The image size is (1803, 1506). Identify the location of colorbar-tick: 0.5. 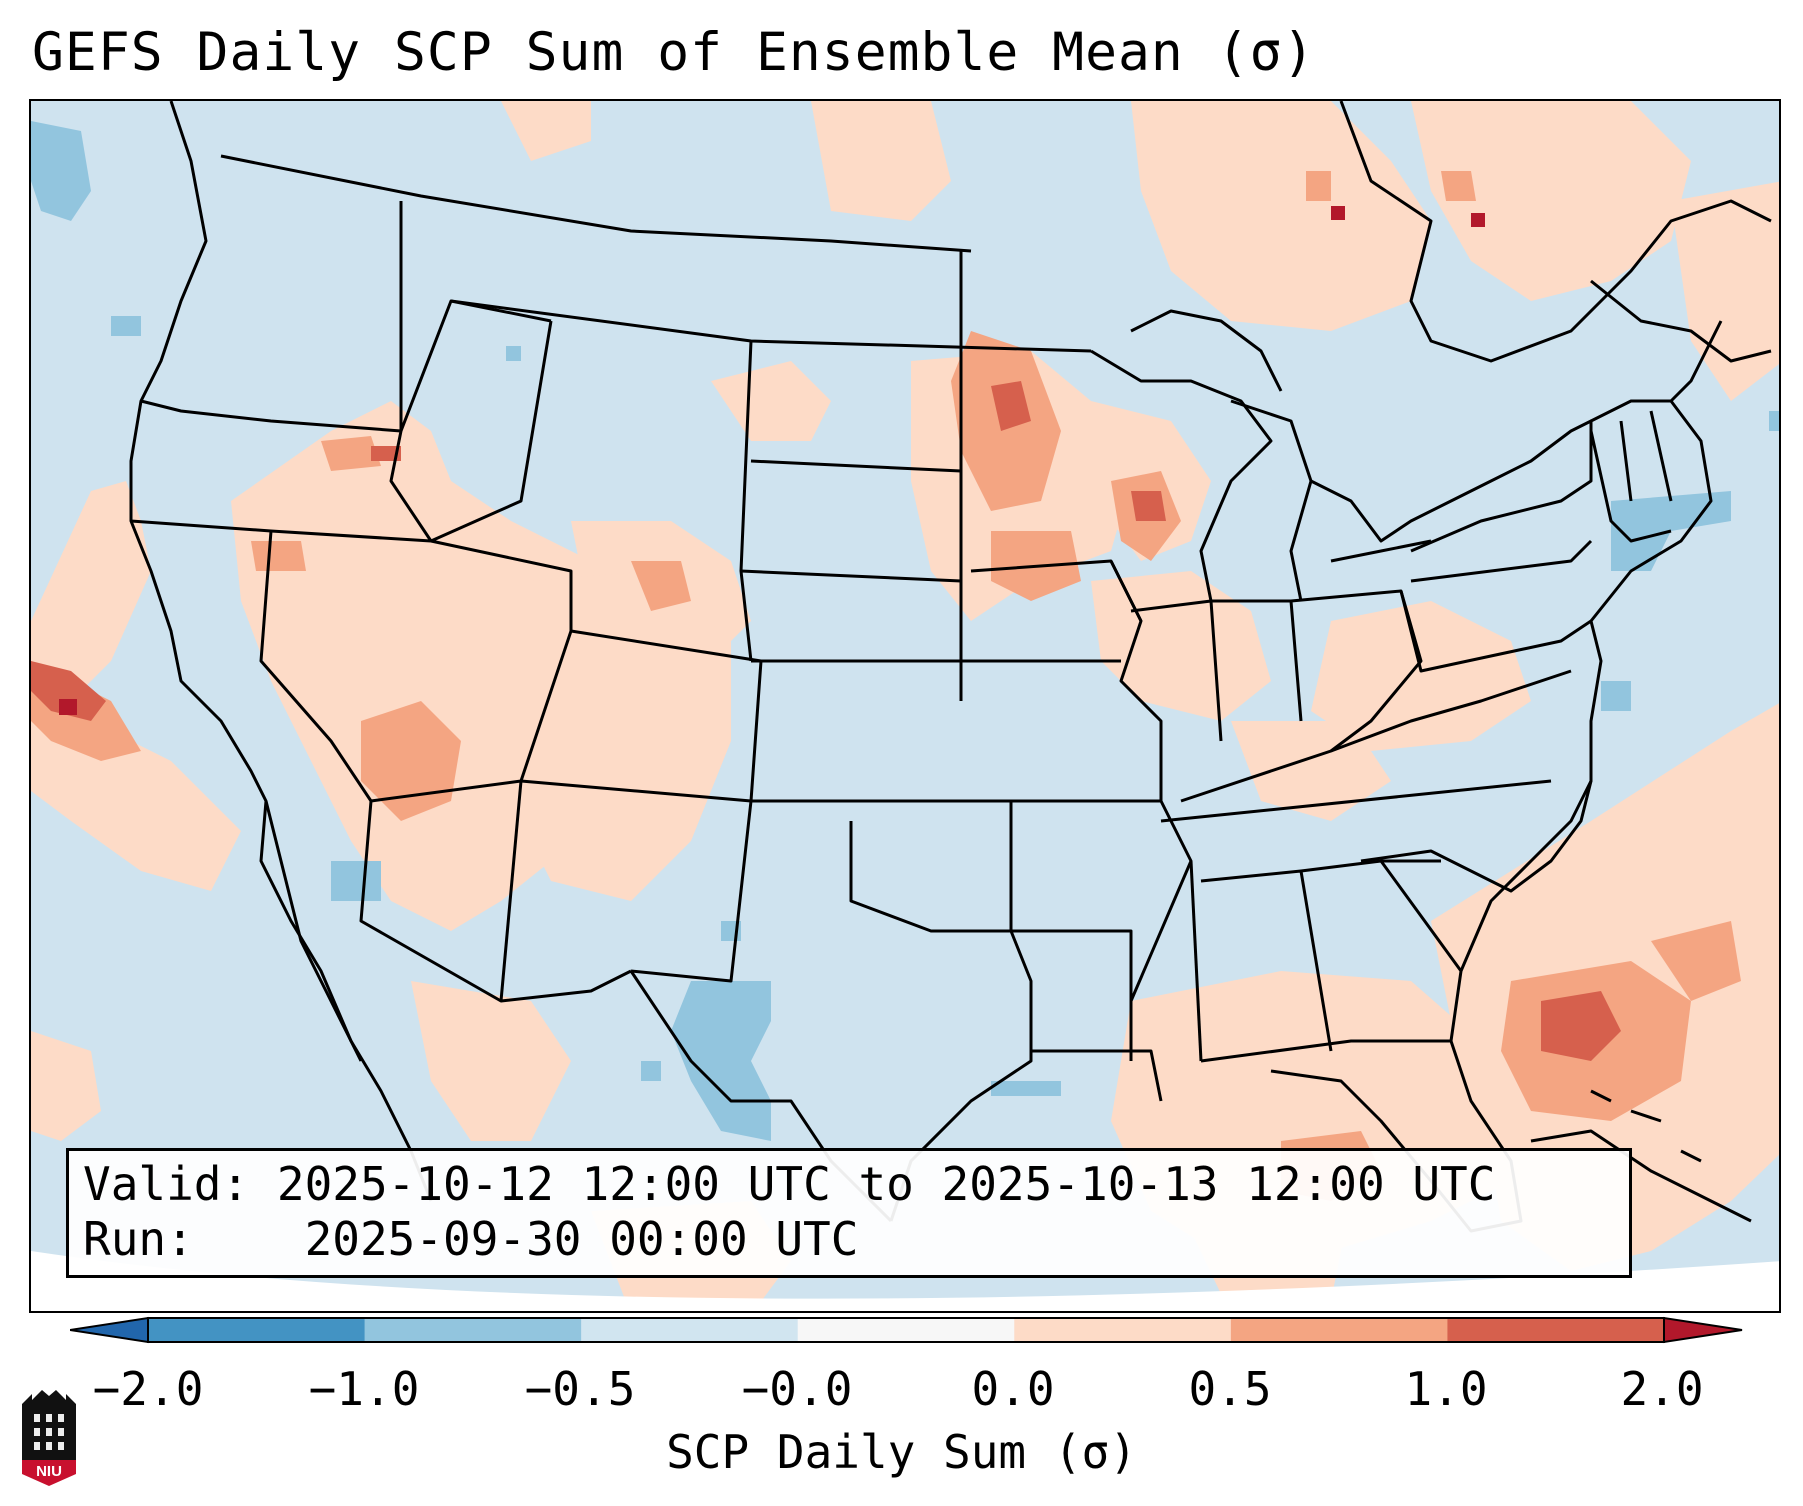
(1230, 1389).